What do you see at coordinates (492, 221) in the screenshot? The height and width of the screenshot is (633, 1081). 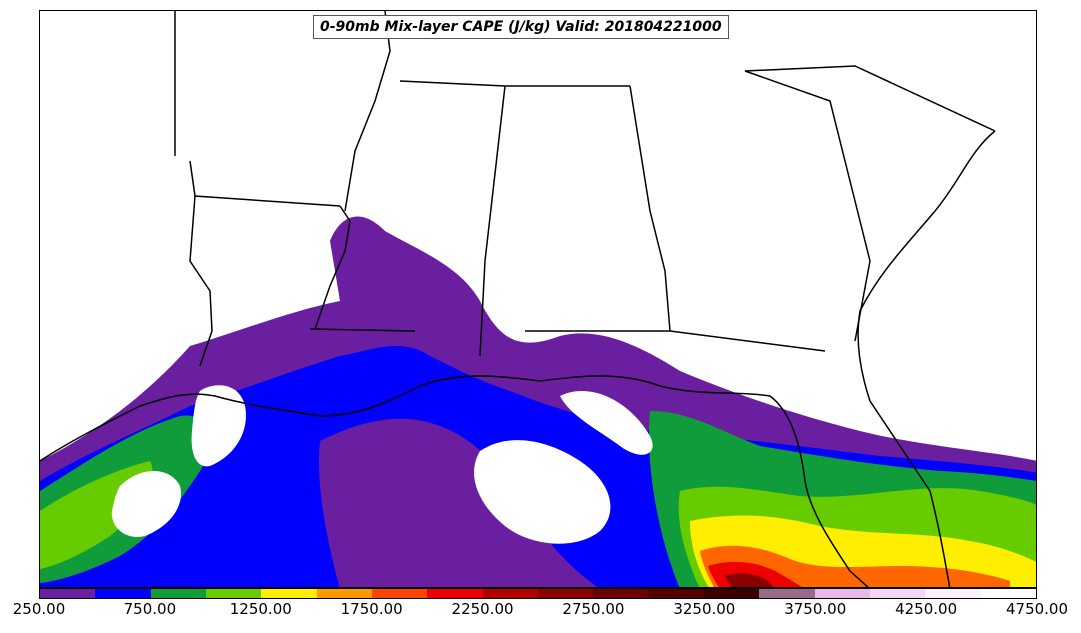 I see `state-border-mississippi-east` at bounding box center [492, 221].